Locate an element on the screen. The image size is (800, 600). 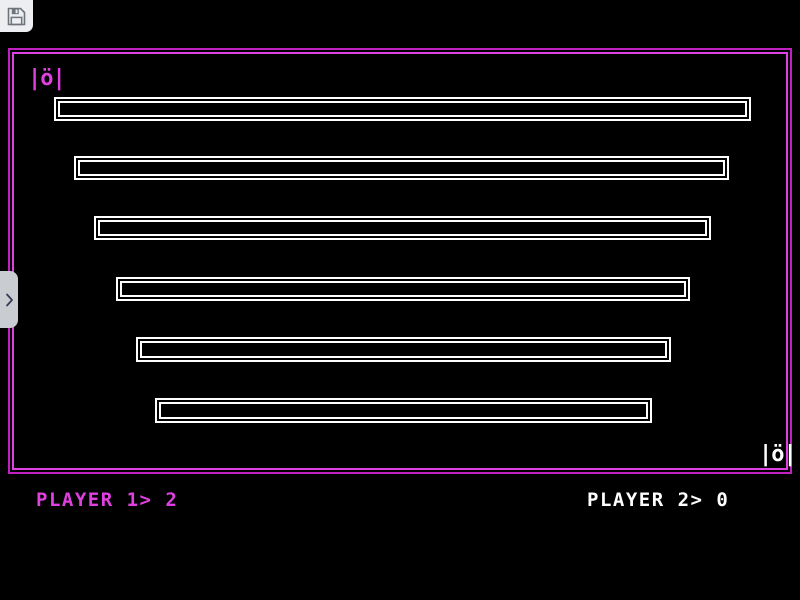
ball-player-2: |ö| is located at coordinates (778, 454).